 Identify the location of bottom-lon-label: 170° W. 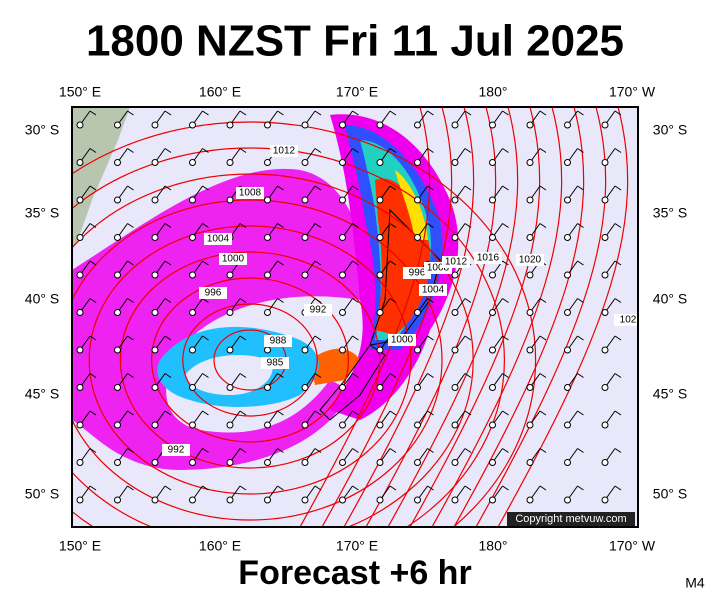
(632, 546).